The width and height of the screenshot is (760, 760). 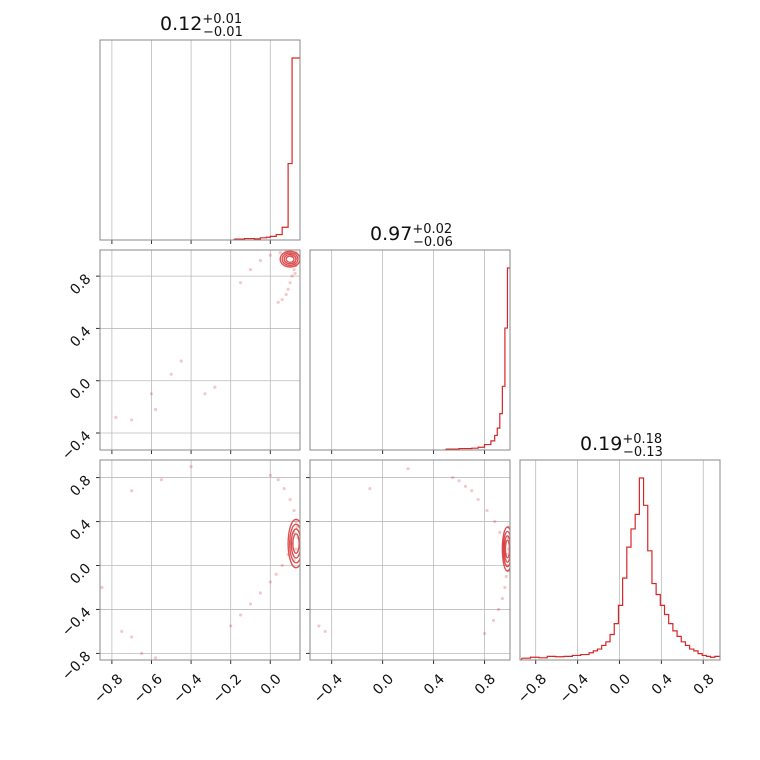 I want to click on title-median: 0.97, so click(x=391, y=234).